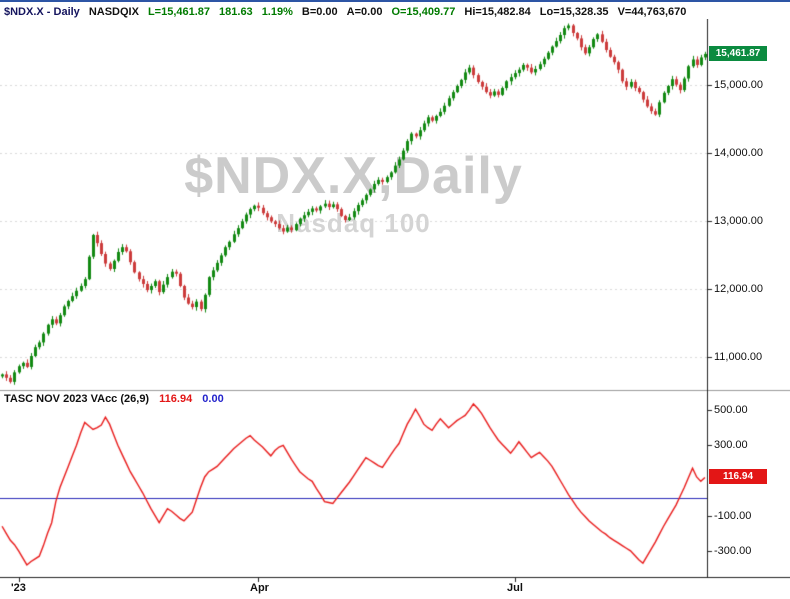 The image size is (790, 599). Describe the element at coordinates (18, 588) in the screenshot. I see `time-axis-label: '23` at that location.